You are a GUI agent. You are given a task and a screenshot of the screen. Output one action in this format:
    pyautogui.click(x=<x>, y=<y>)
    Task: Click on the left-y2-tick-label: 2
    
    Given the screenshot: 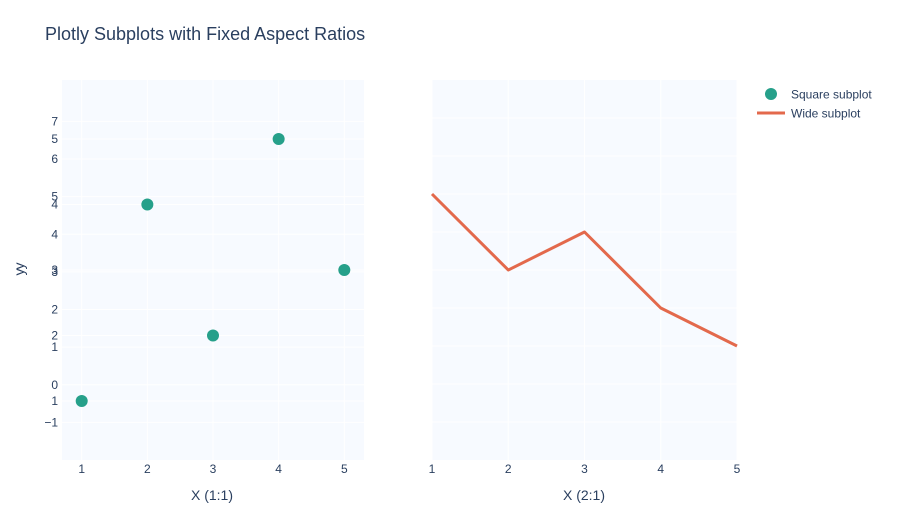 What is the action you would take?
    pyautogui.click(x=54, y=310)
    